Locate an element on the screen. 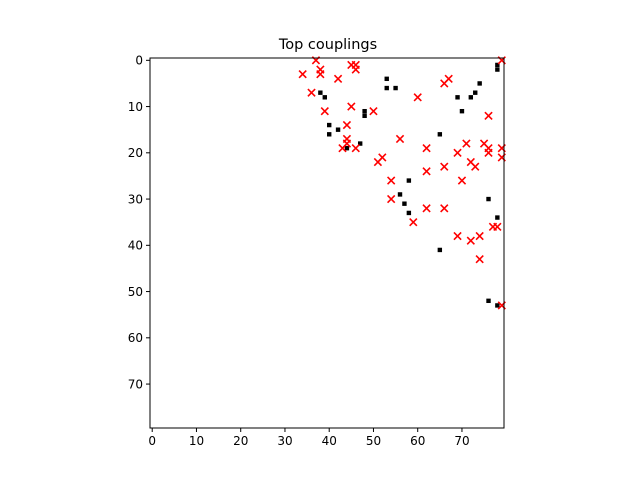 The width and height of the screenshot is (640, 480). y-tick-label-10: 10 is located at coordinates (135, 107).